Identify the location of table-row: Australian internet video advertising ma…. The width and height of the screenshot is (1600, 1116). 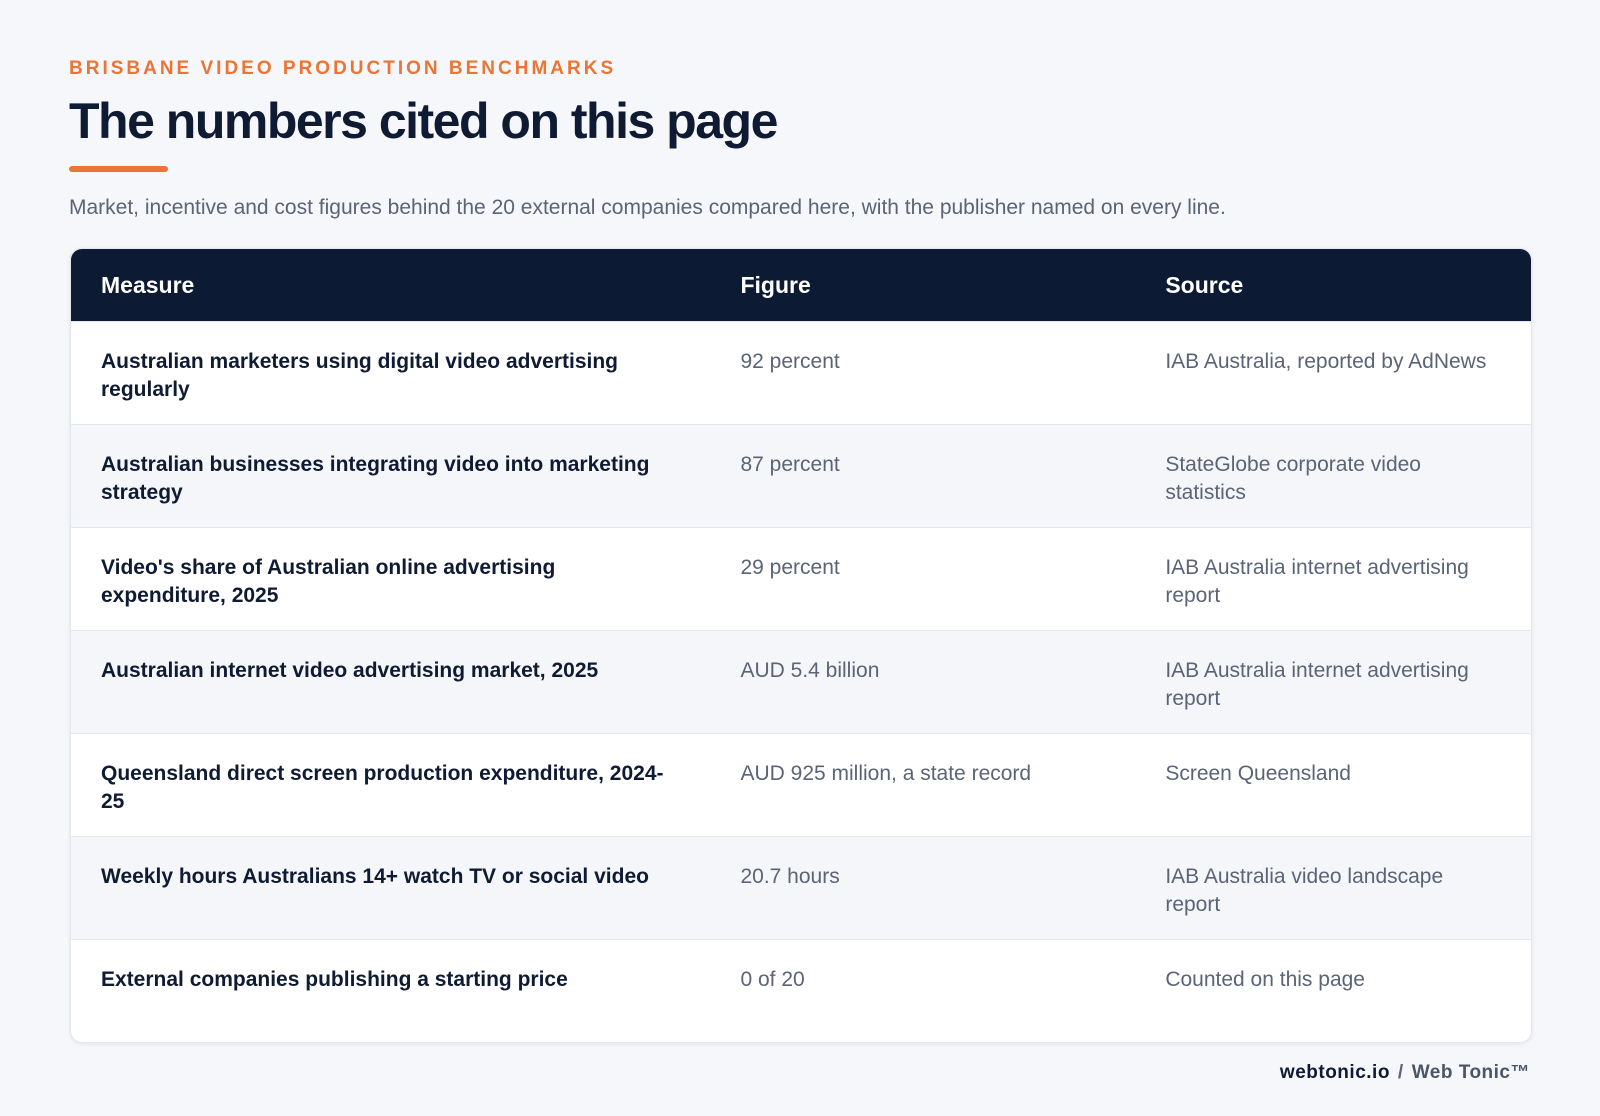
(801, 682).